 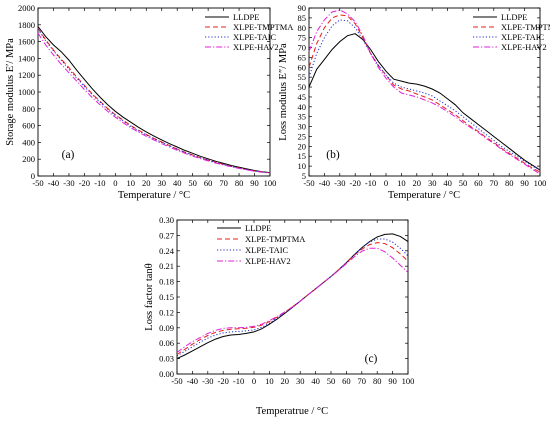 I want to click on y-tick-label: 55, so click(x=302, y=77).